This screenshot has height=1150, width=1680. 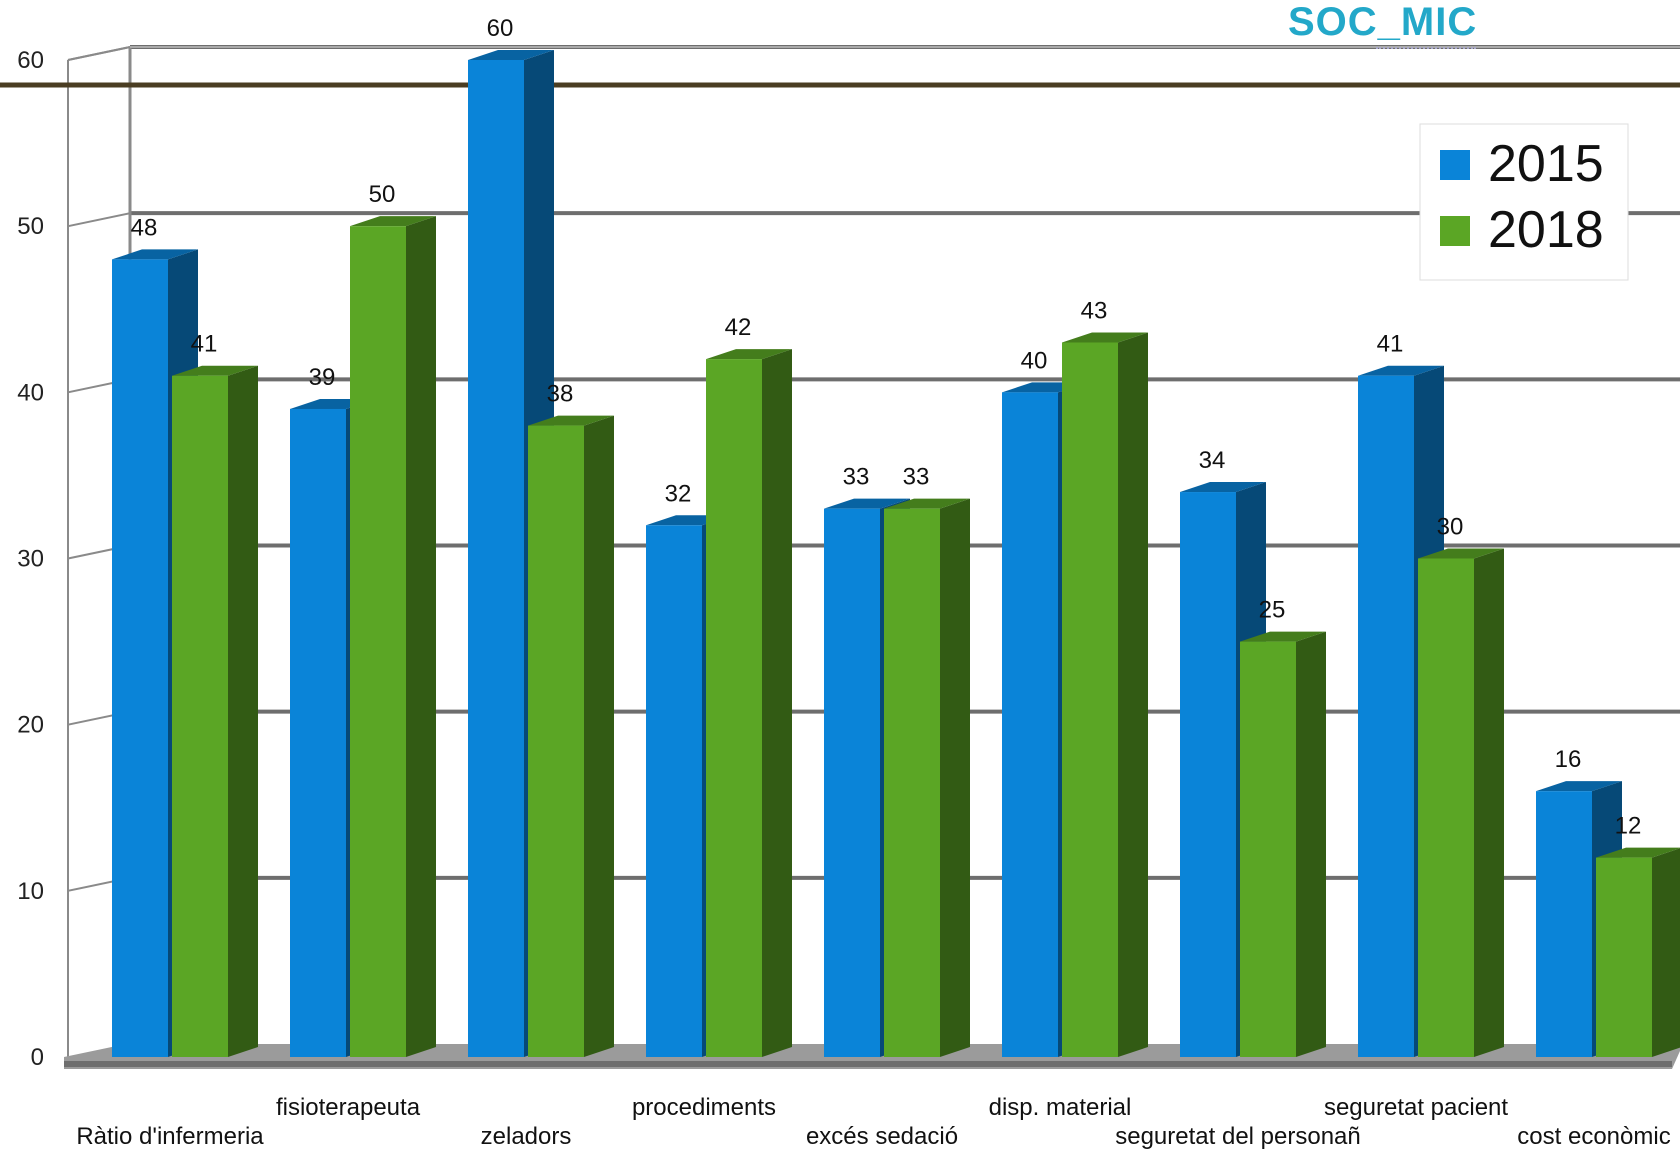 What do you see at coordinates (560, 394) in the screenshot?
I see `data-label: 38` at bounding box center [560, 394].